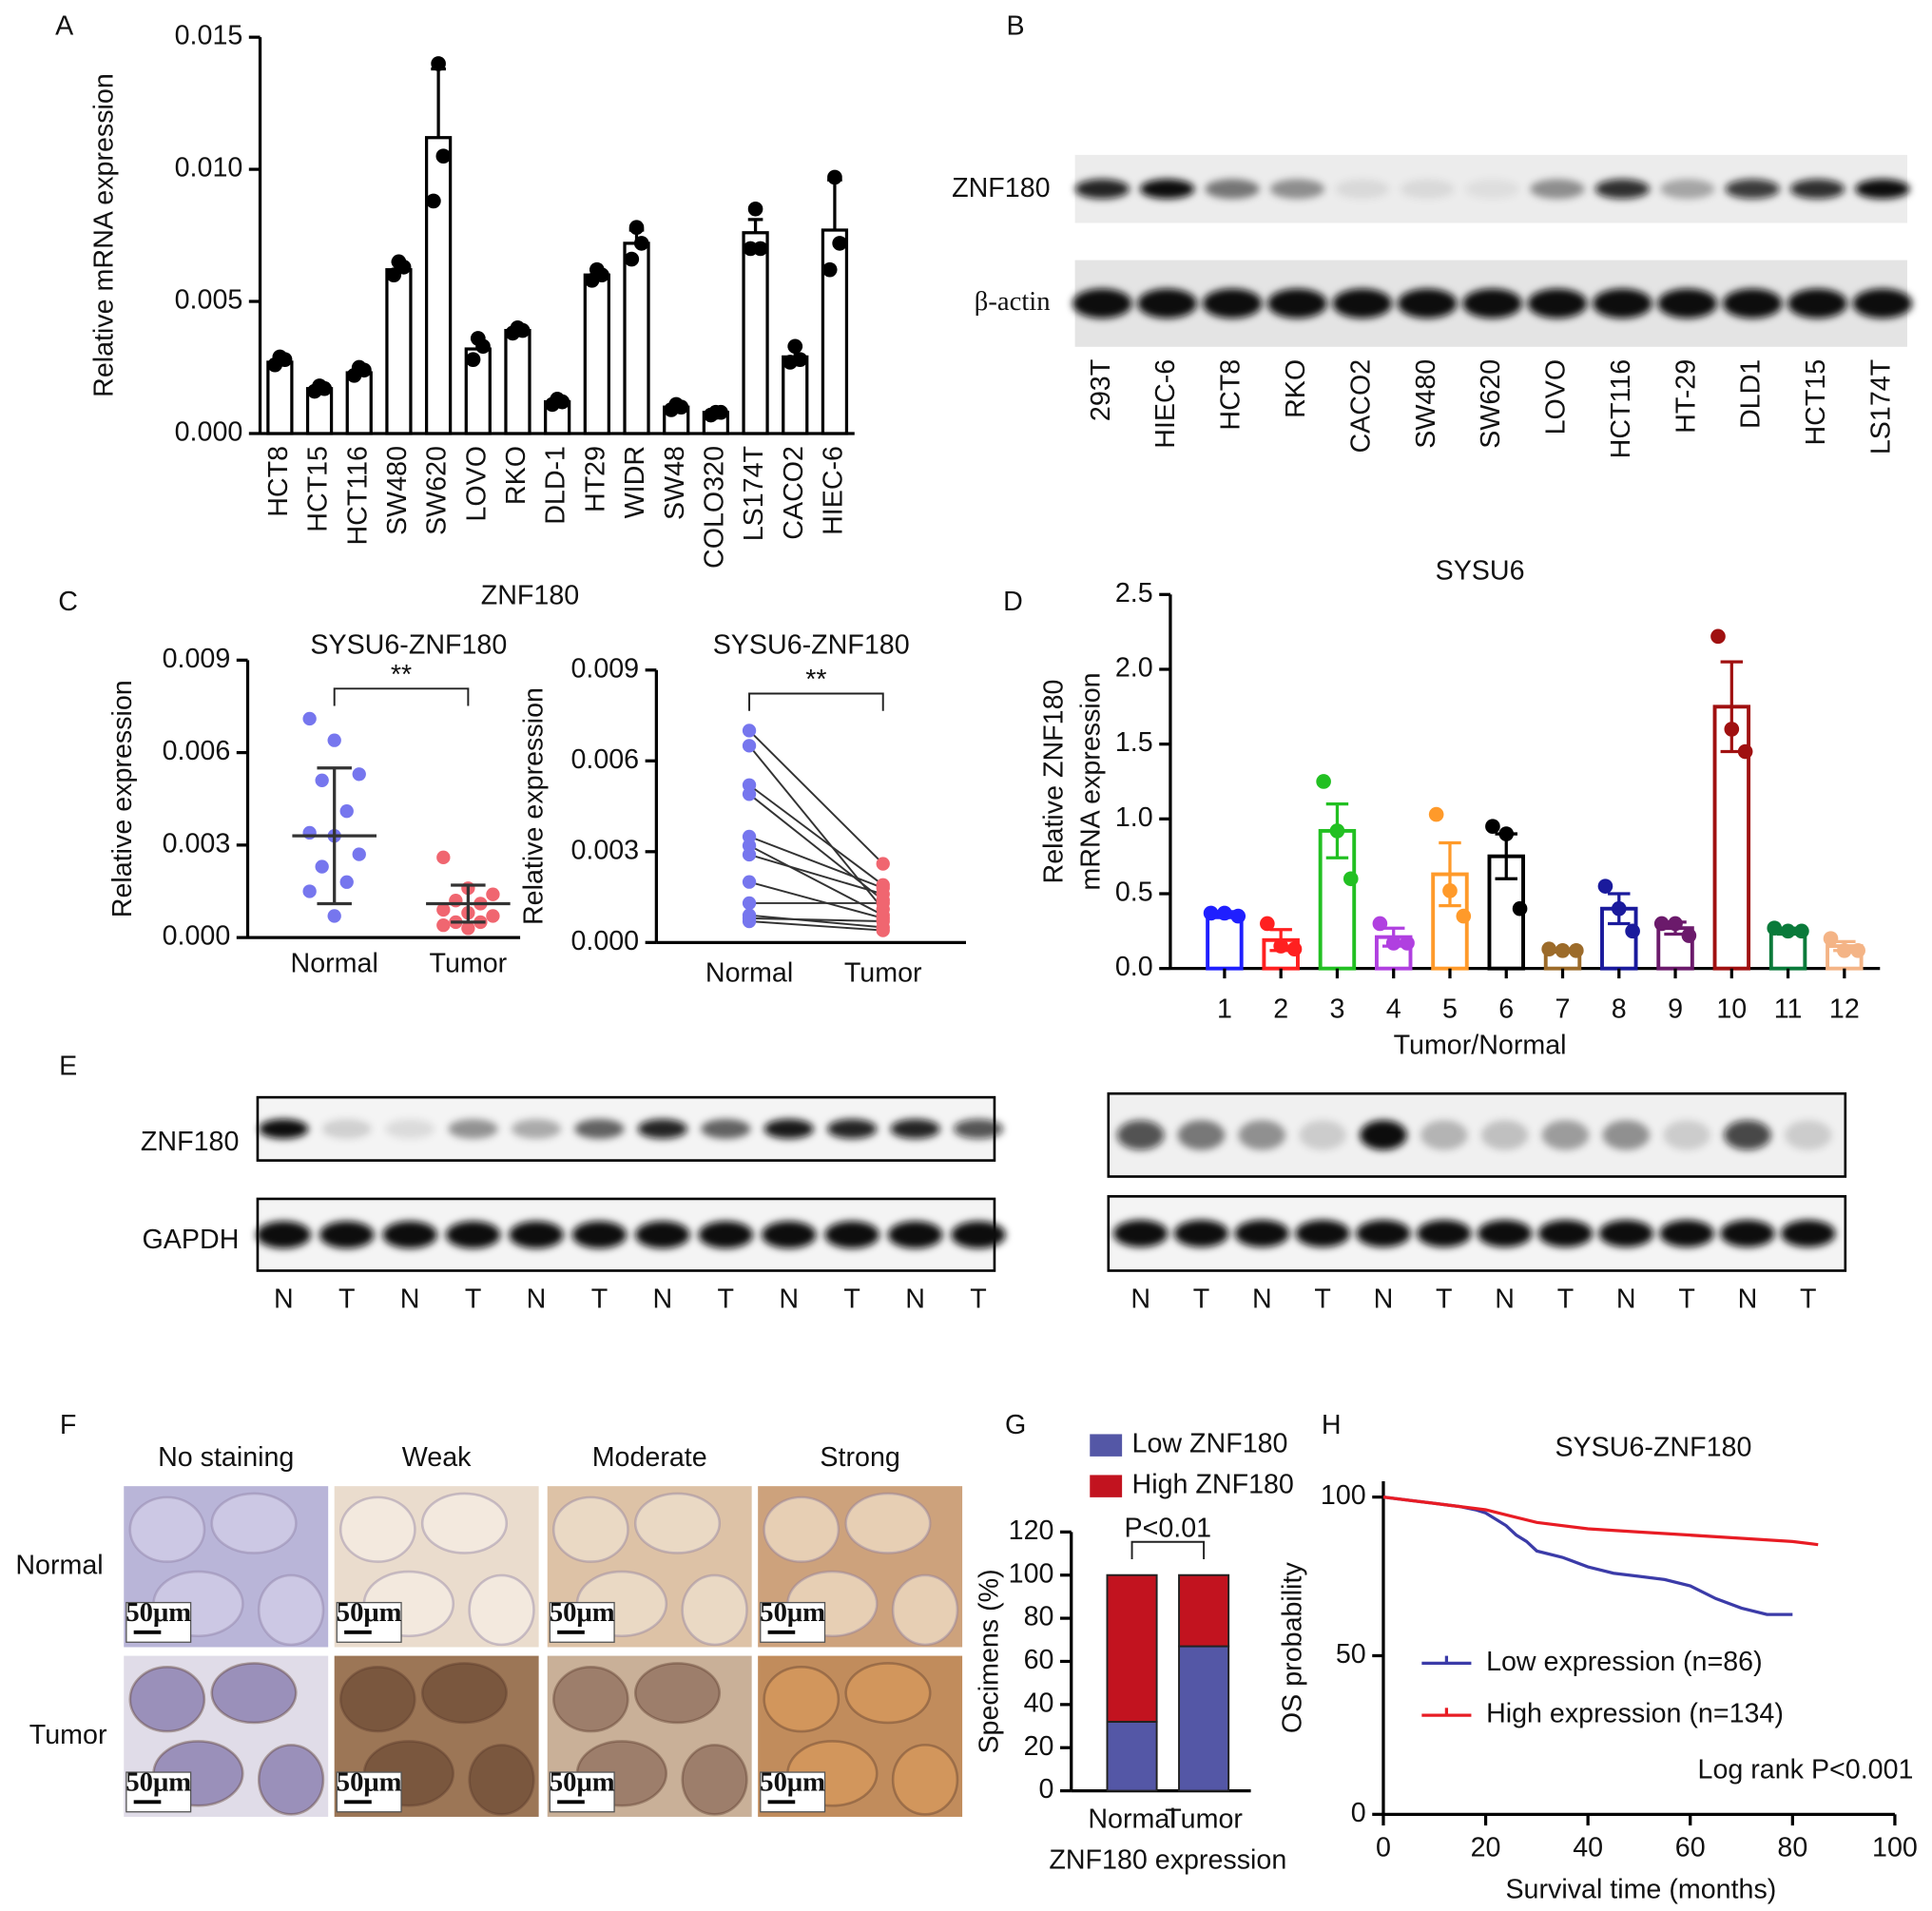 The height and width of the screenshot is (1911, 1932). What do you see at coordinates (749, 973) in the screenshot?
I see `x-tick-label: Normal` at bounding box center [749, 973].